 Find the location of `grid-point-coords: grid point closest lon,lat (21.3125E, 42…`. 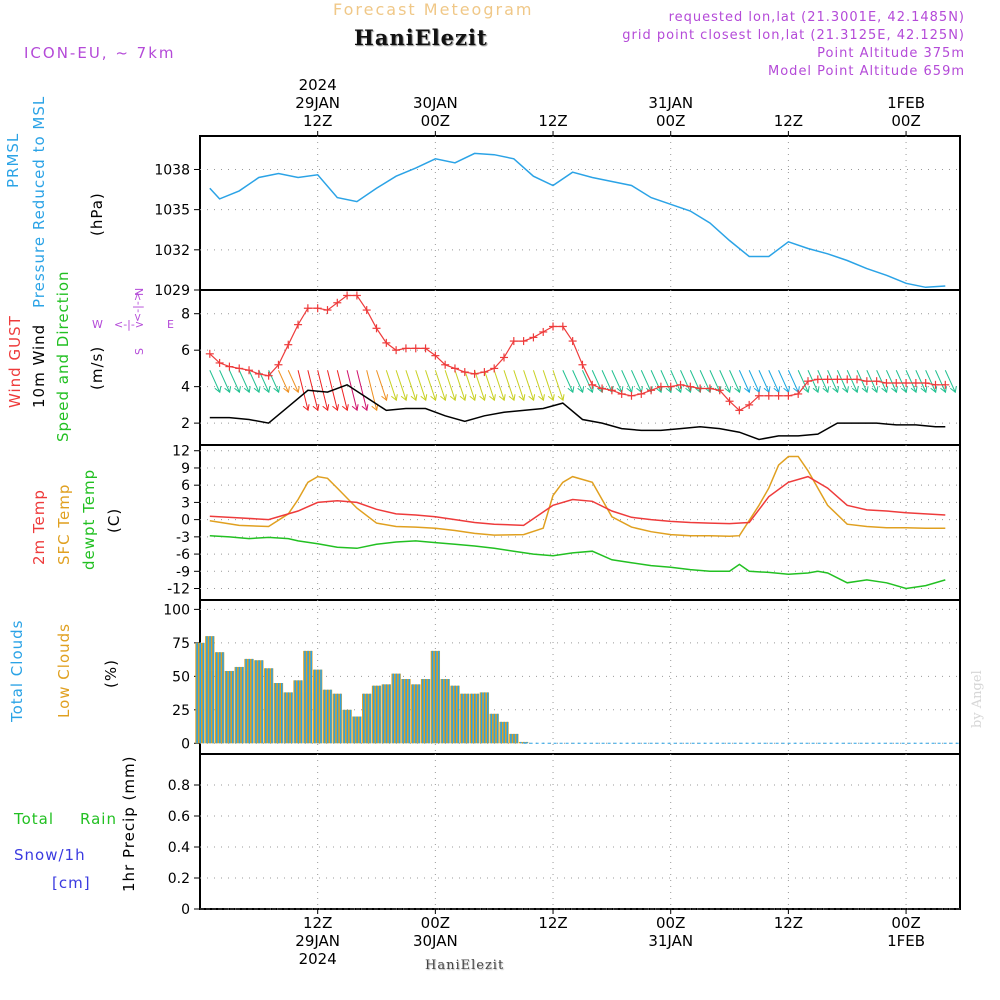

grid-point-coords: grid point closest lon,lat (21.3125E, 42… is located at coordinates (793, 35).